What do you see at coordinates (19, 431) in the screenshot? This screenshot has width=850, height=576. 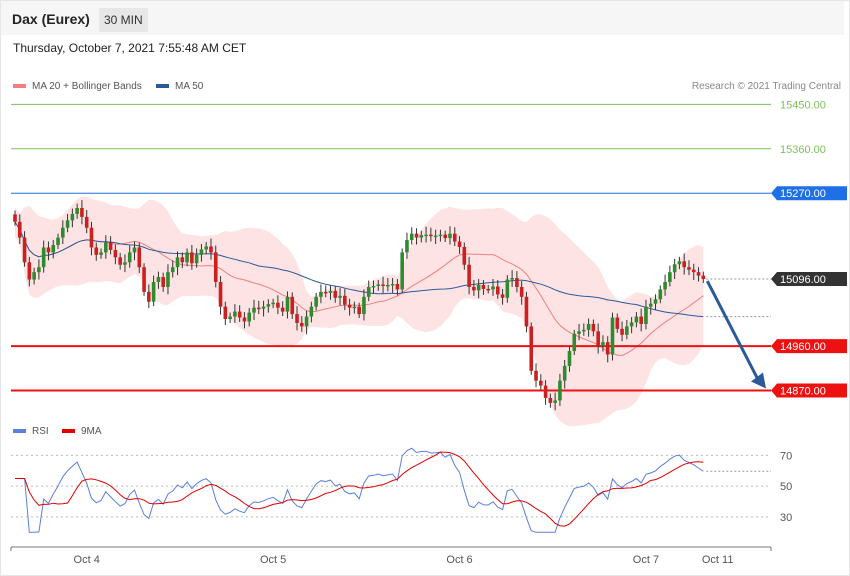 I see `rsi-swatch` at bounding box center [19, 431].